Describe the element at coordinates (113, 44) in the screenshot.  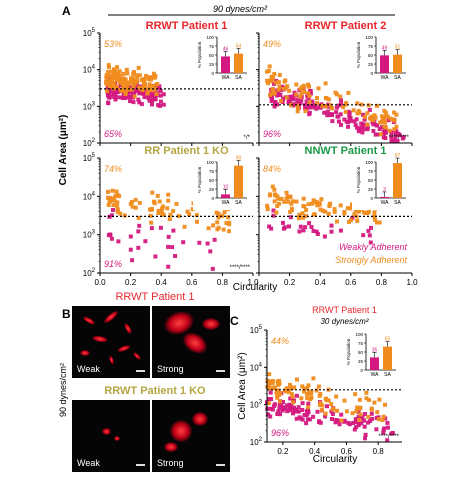
I see `pct-strong-label: 53%` at that location.